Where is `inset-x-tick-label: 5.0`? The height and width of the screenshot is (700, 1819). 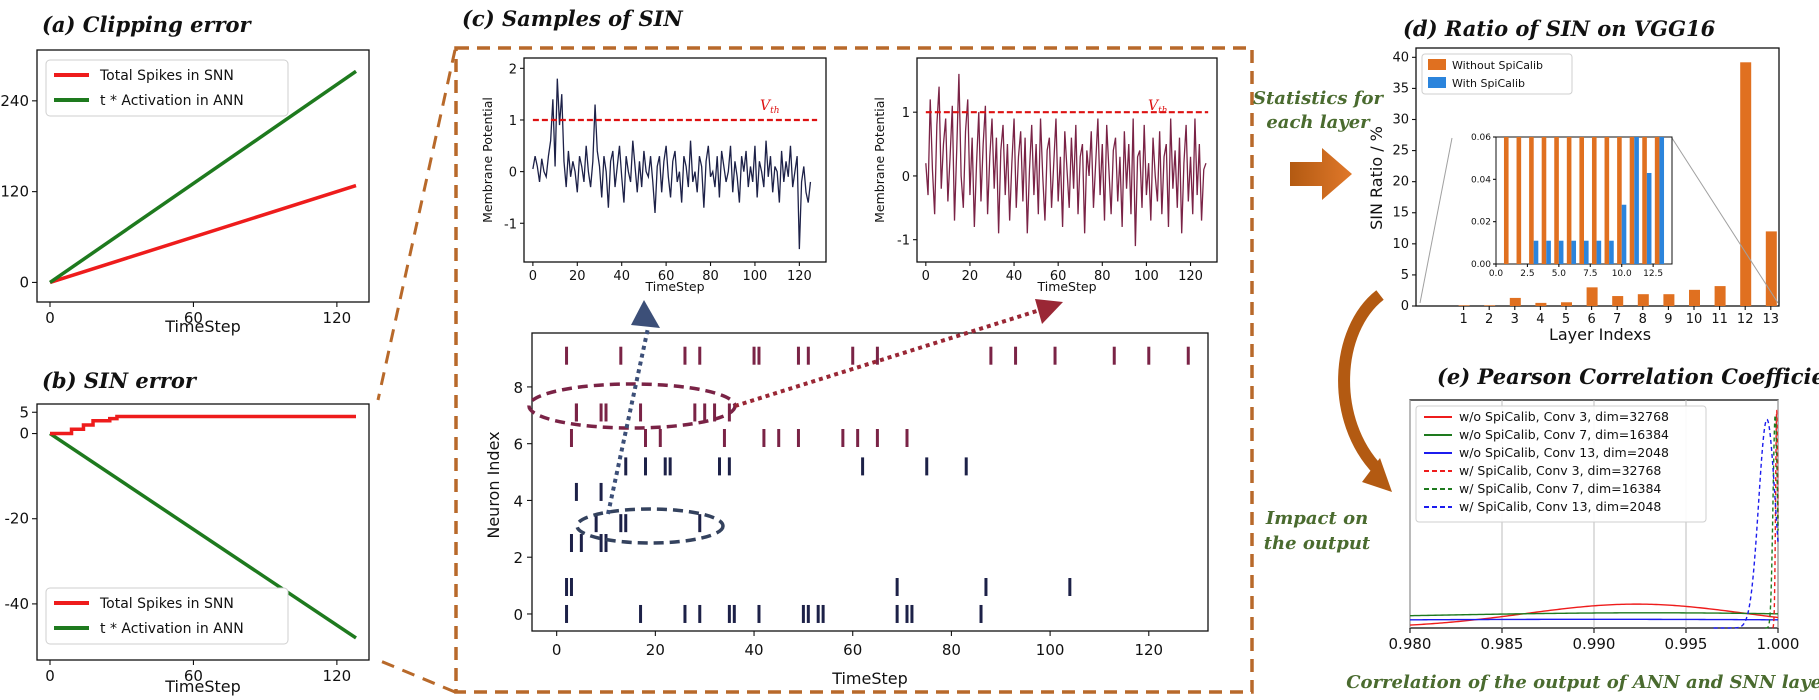
inset-x-tick-label: 5.0 is located at coordinates (1559, 274).